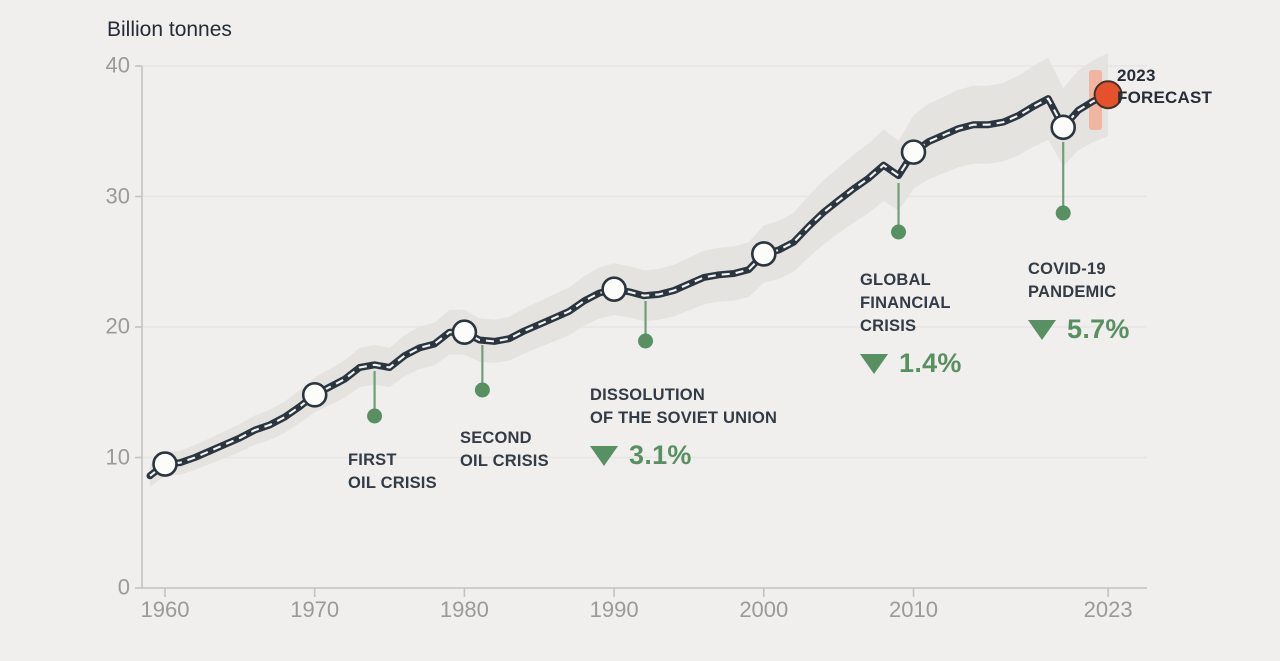 The image size is (1280, 661). What do you see at coordinates (504, 450) in the screenshot?
I see `annotation-label: SECOND OIL CRISIS` at bounding box center [504, 450].